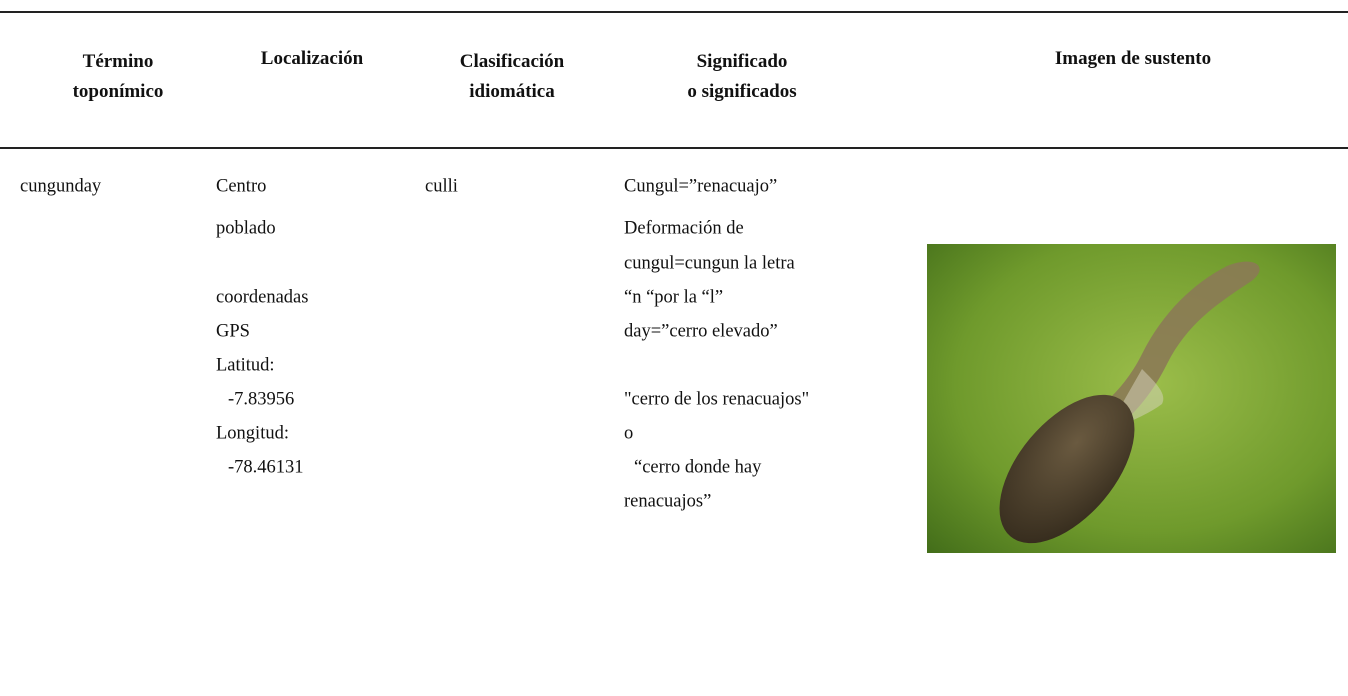  Describe the element at coordinates (709, 263) in the screenshot. I see `cell-text: cungul=cungun la letra` at that location.